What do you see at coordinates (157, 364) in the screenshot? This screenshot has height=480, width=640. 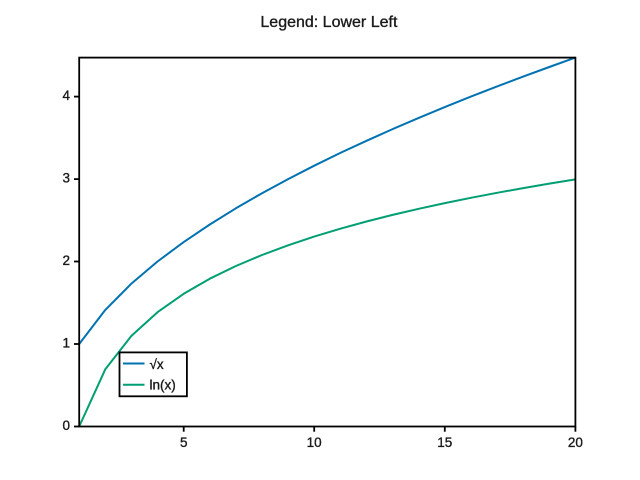 I see `svg-text: √x` at bounding box center [157, 364].